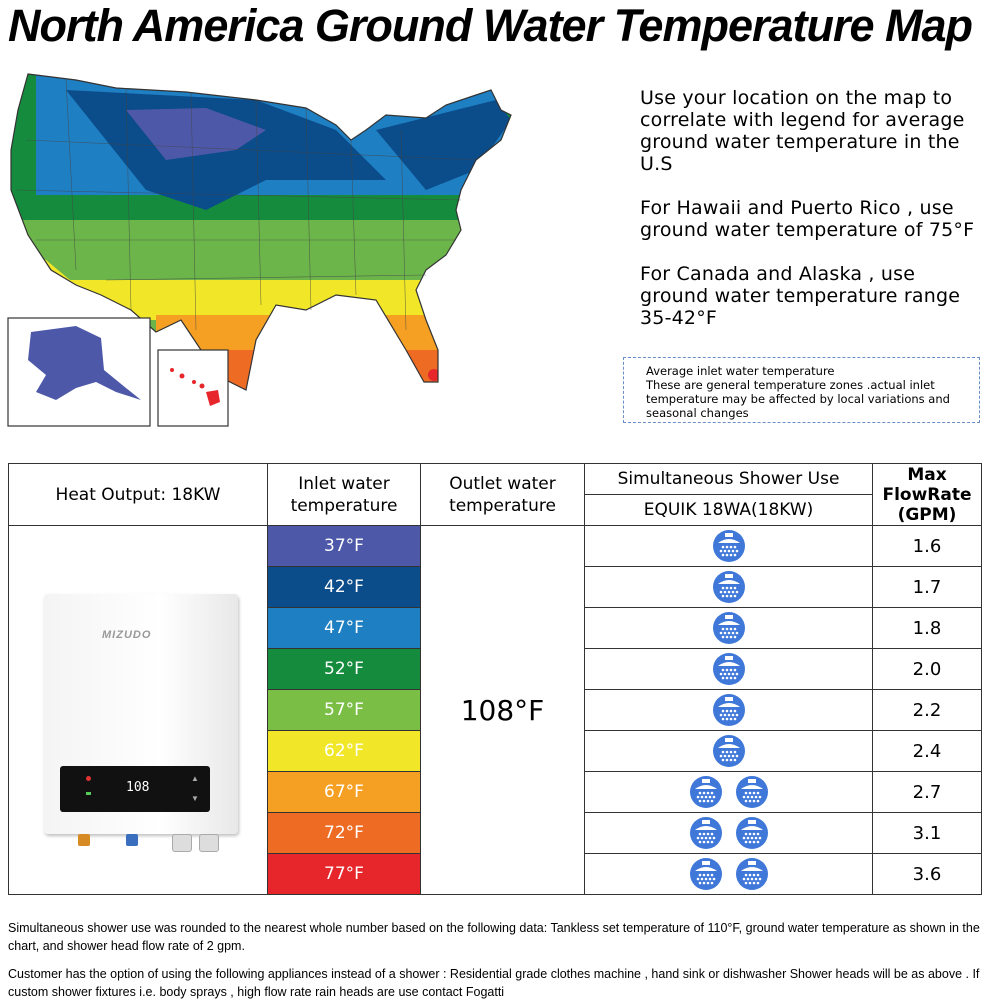 This screenshot has width=986, height=1001. I want to click on model-name: EQUIK 18WA(18KW), so click(728, 510).